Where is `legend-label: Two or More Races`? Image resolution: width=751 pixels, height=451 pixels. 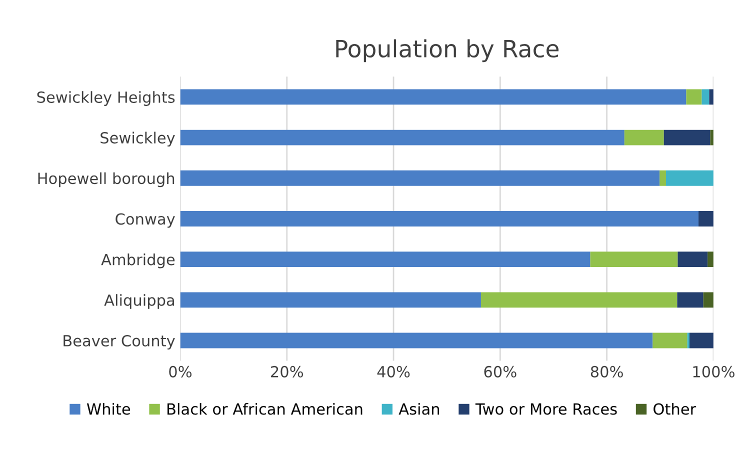
legend-label: Two or More Races is located at coordinates (546, 409).